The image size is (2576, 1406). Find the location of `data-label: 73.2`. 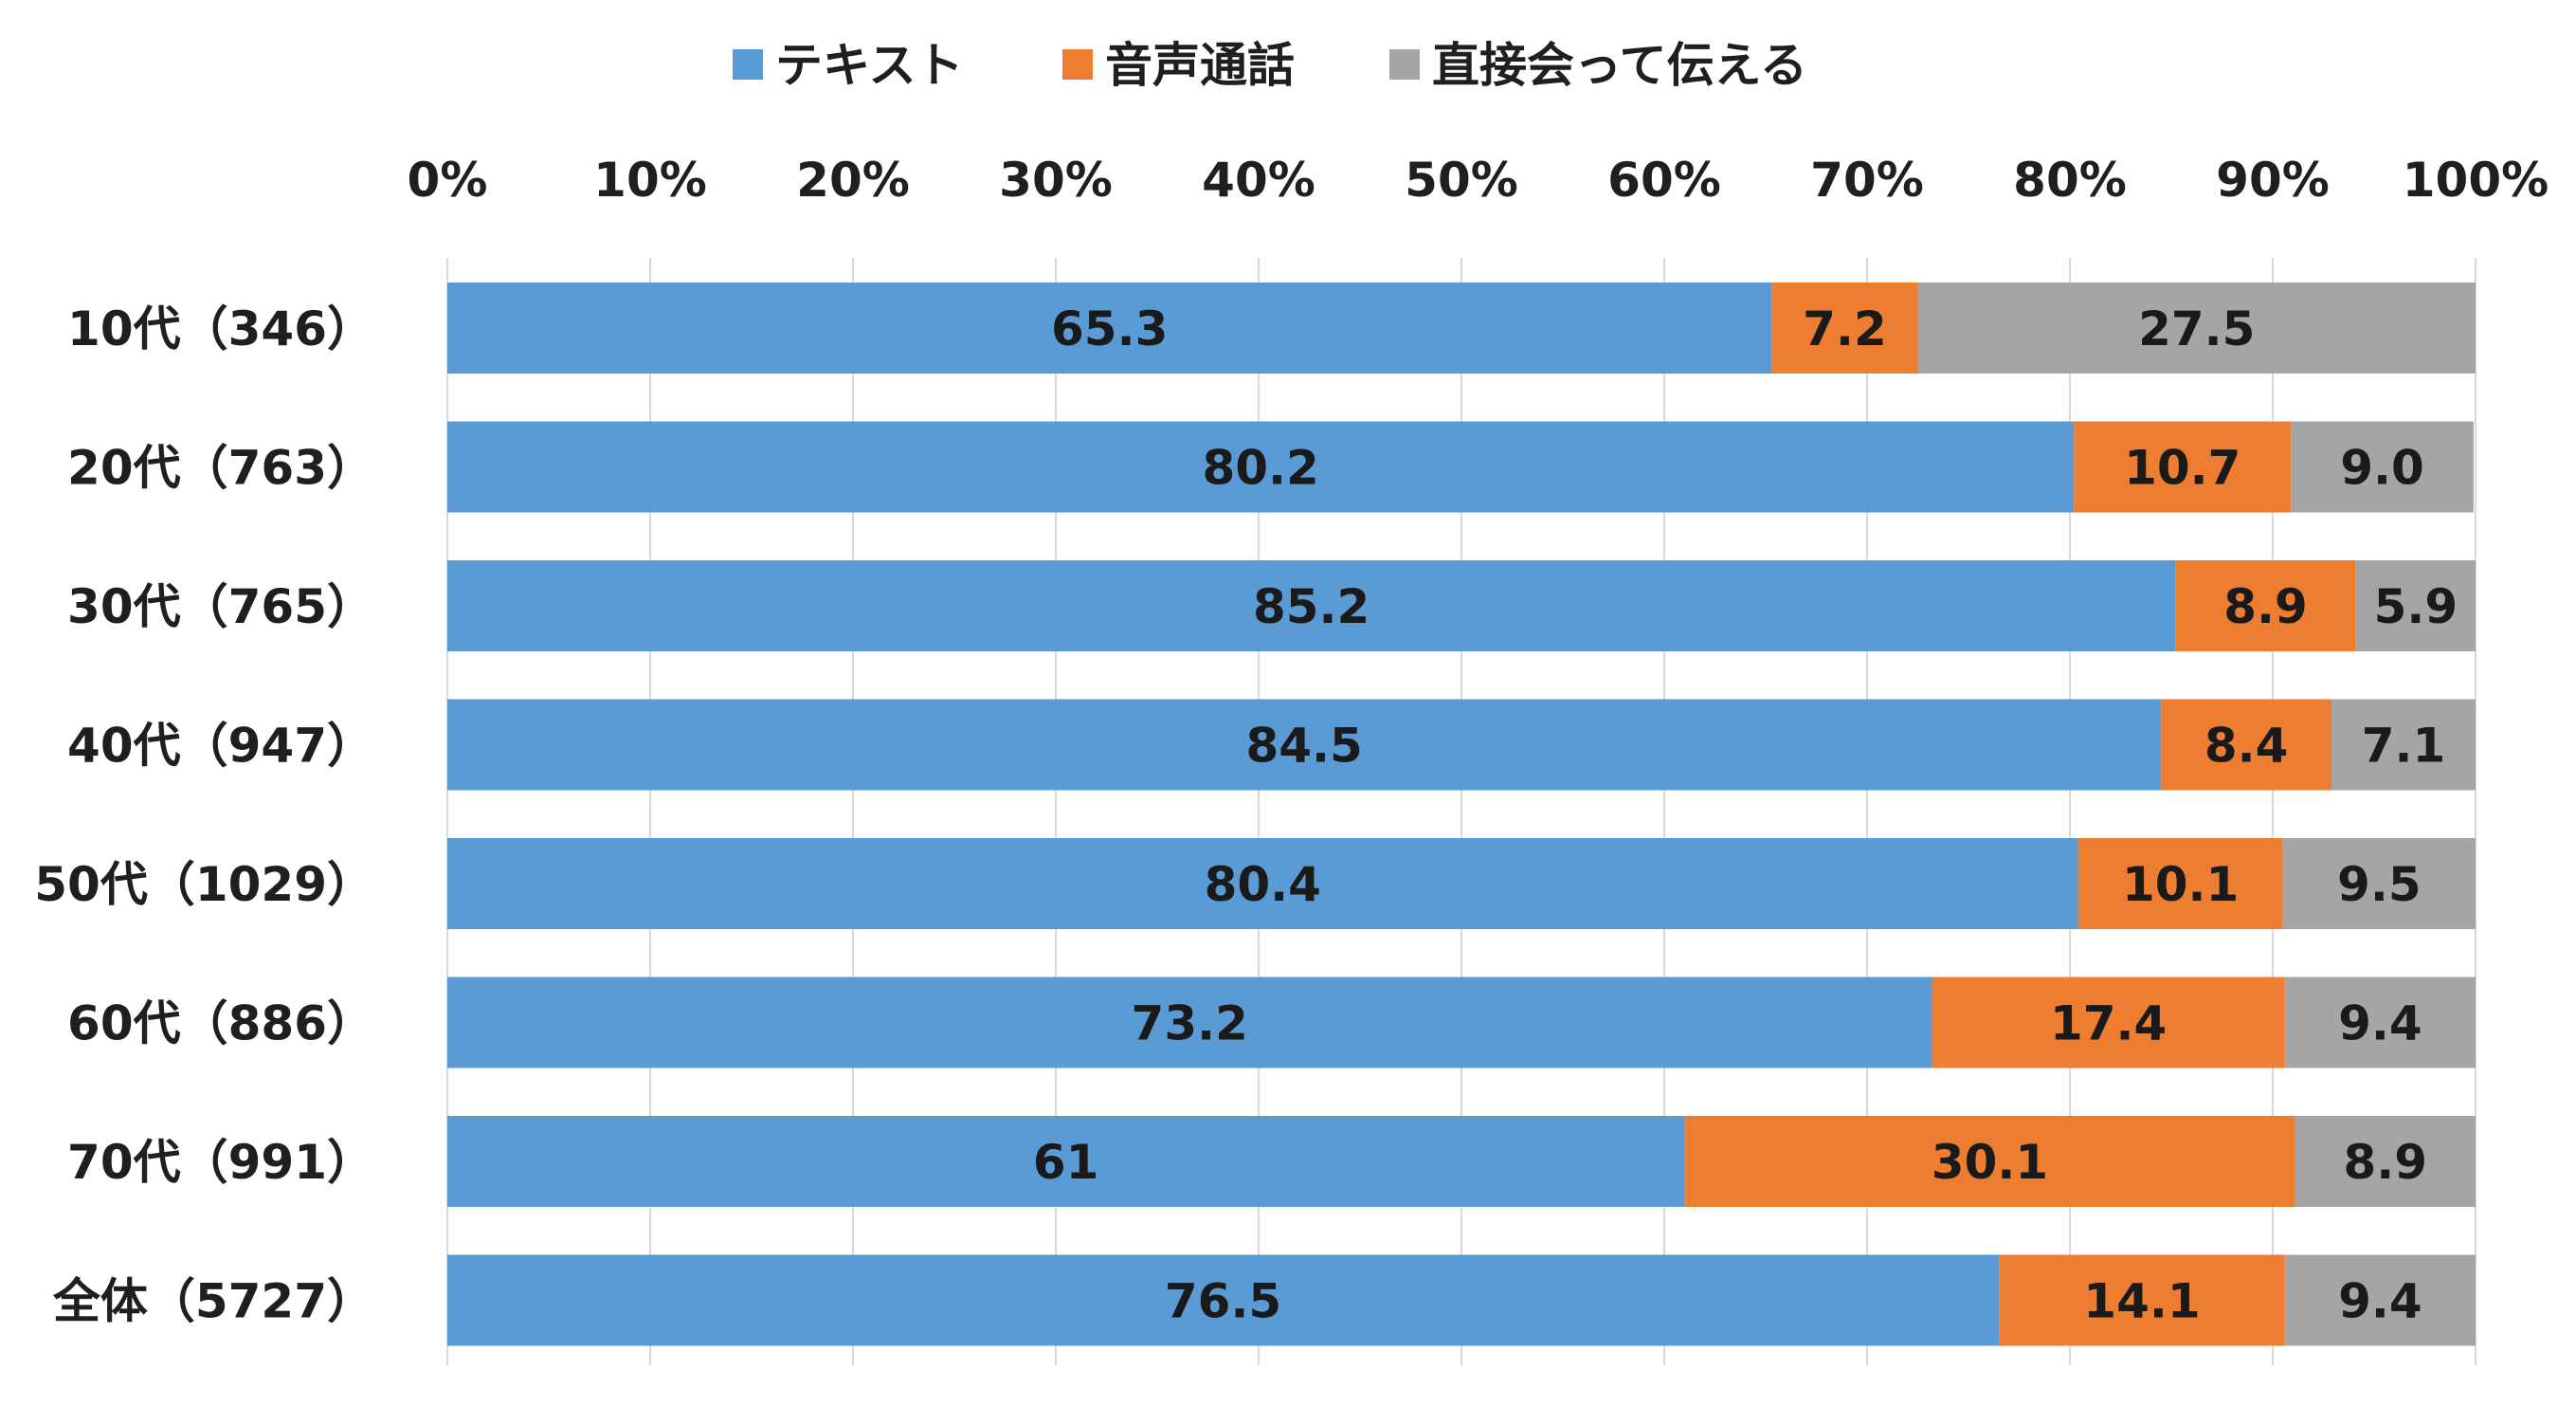

data-label: 73.2 is located at coordinates (1190, 1023).